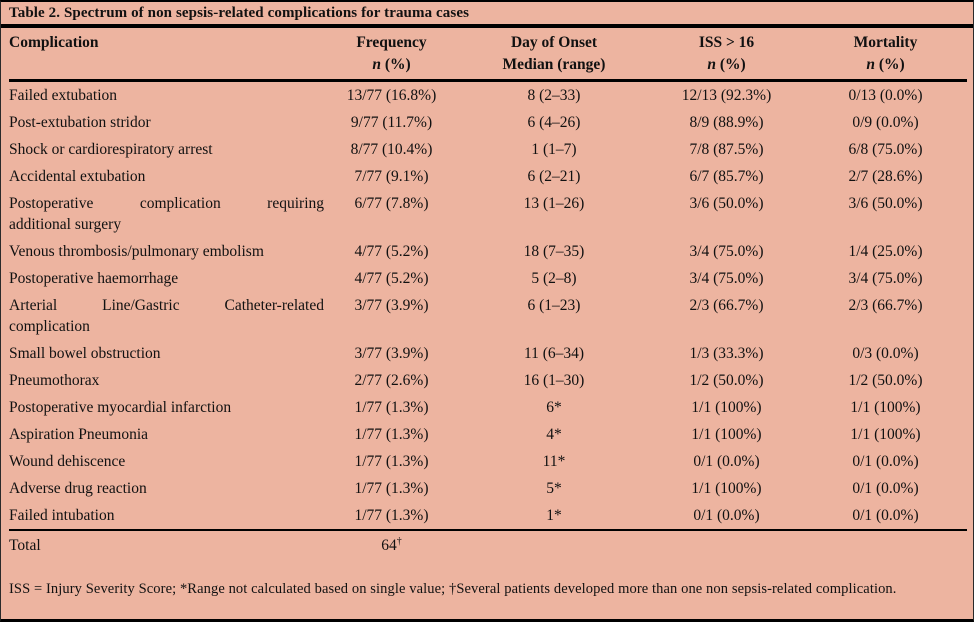 This screenshot has width=974, height=622. I want to click on header-day-of-onset: Day of Onset Median (range), so click(554, 55).